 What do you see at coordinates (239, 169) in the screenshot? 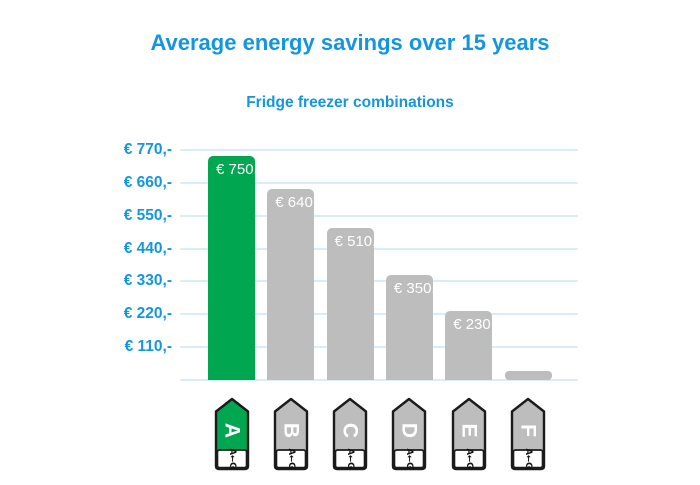
I see `bar-value-label-A: € 750,-` at bounding box center [239, 169].